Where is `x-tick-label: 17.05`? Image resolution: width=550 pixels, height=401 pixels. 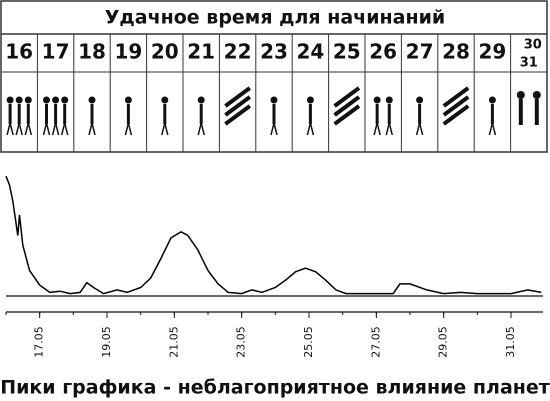
x-tick-label: 17.05 is located at coordinates (39, 342).